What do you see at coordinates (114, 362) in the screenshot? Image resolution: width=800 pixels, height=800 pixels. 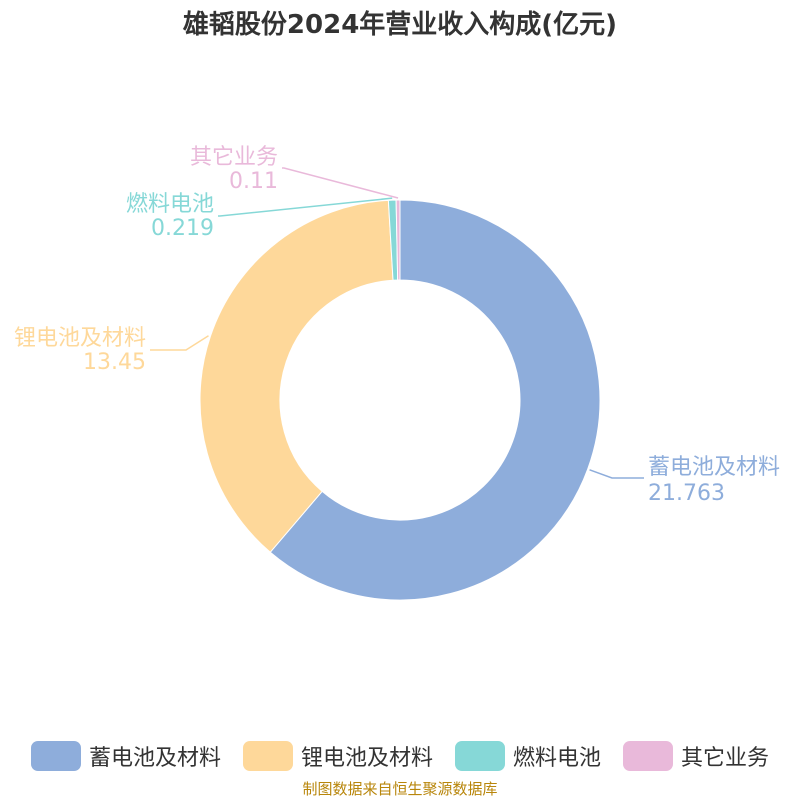 I see `slice-label-value-1: 13.45` at bounding box center [114, 362].